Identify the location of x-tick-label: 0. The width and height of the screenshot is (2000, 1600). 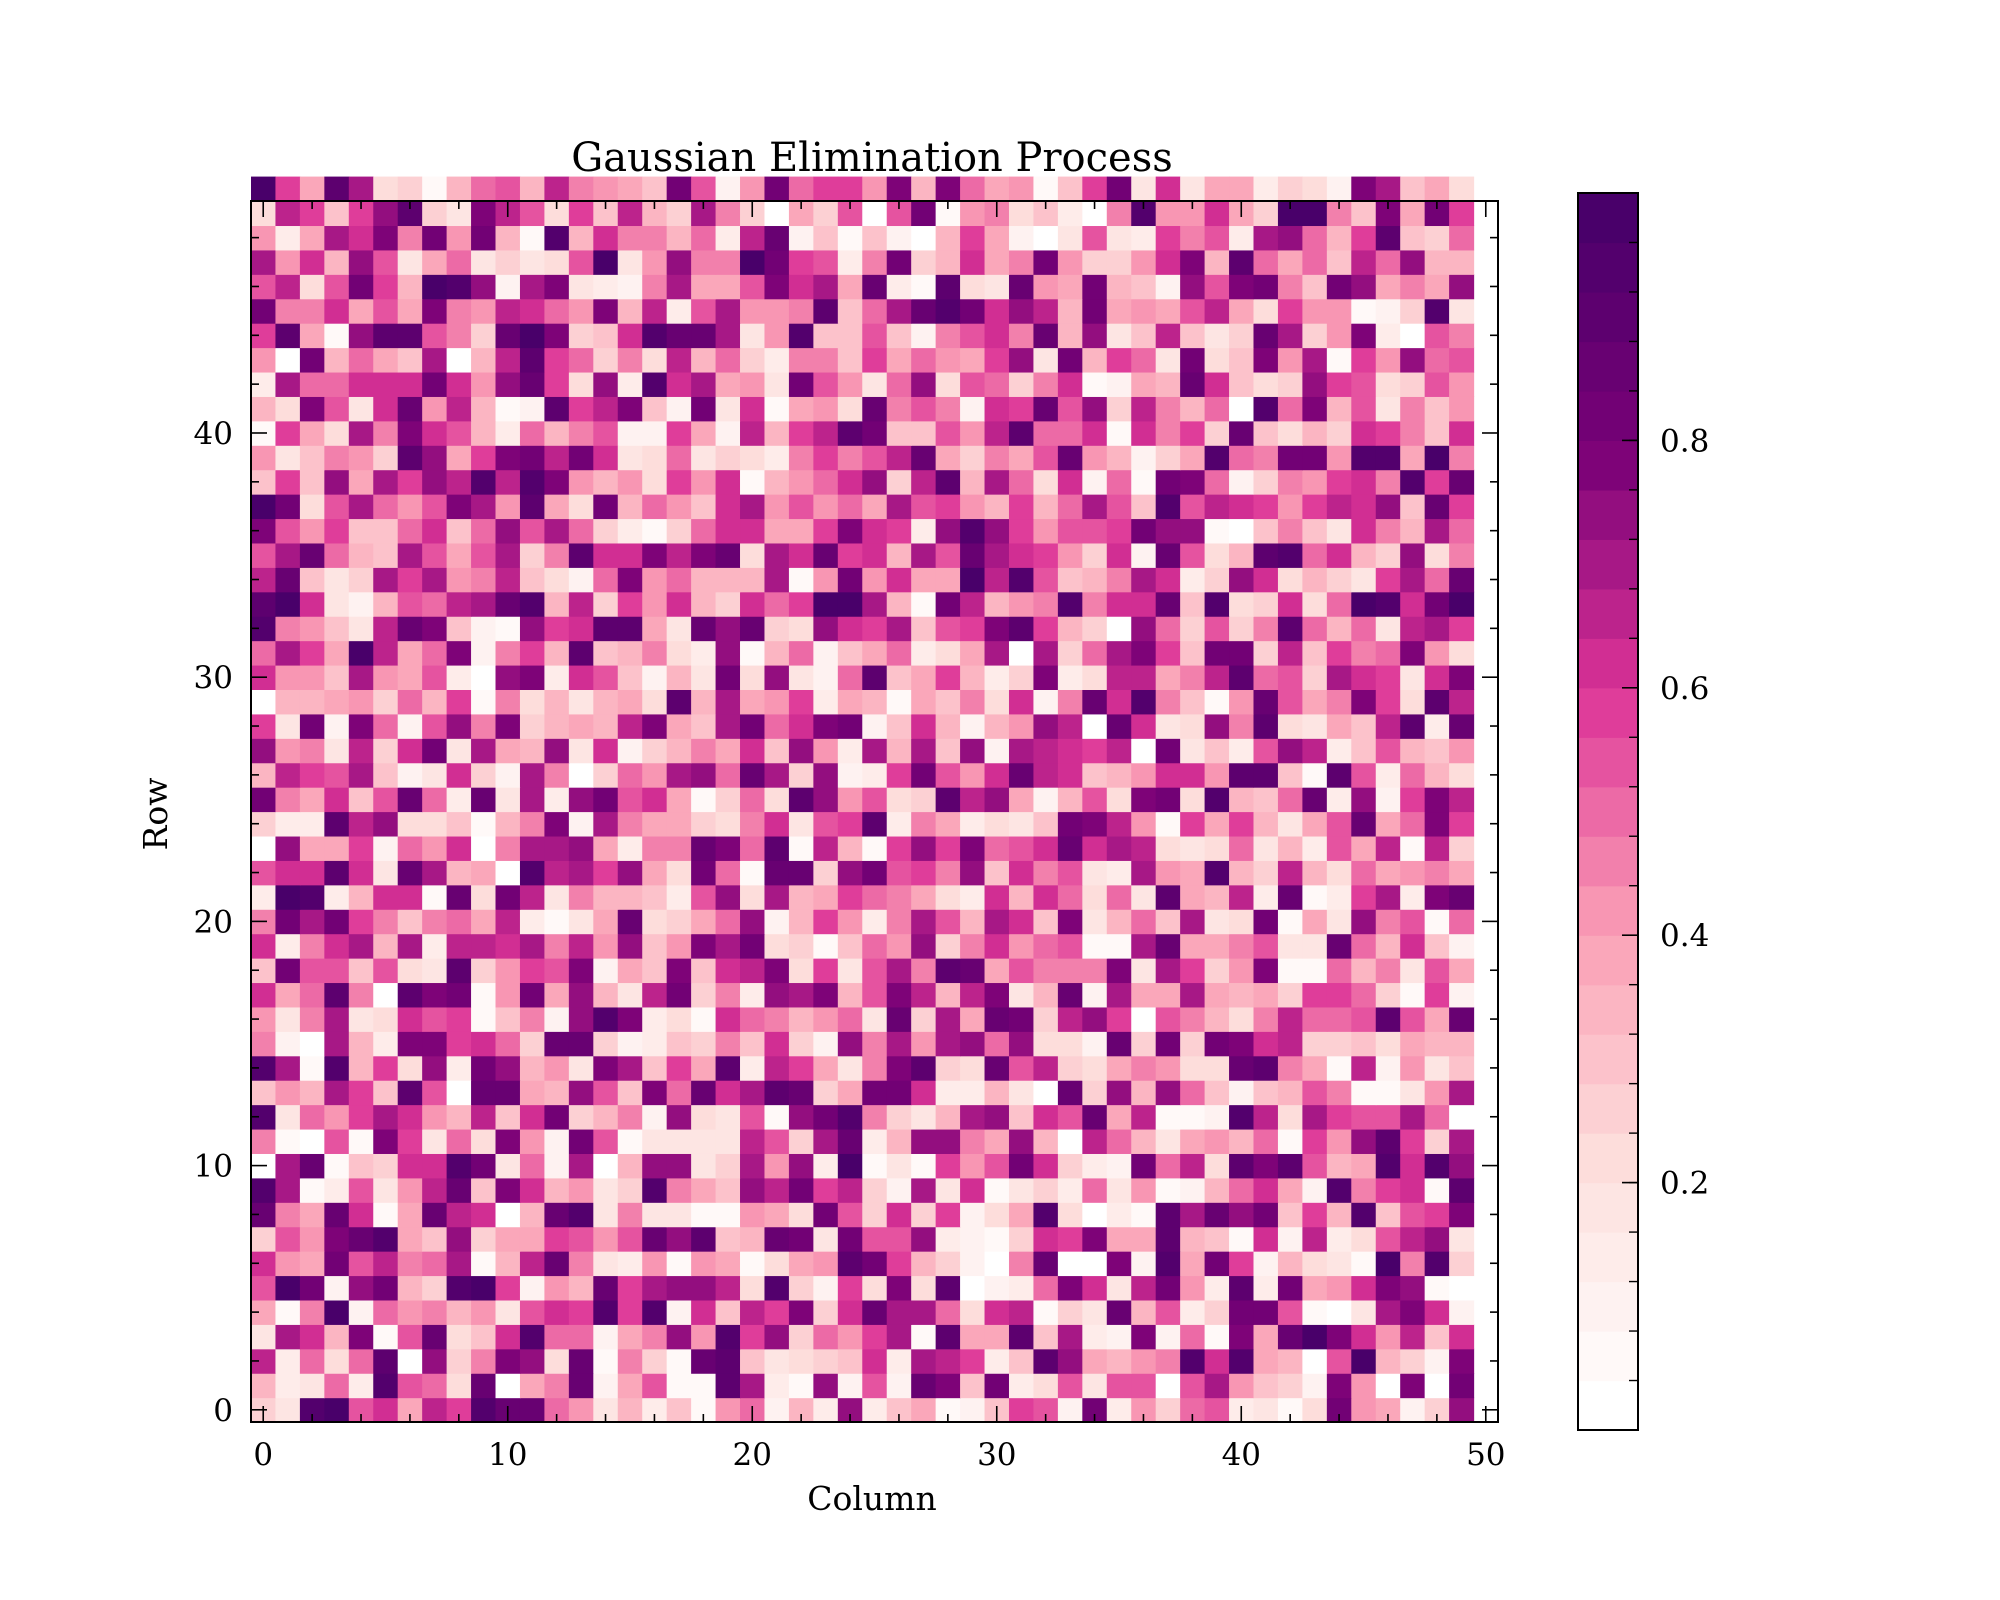
(263, 1455).